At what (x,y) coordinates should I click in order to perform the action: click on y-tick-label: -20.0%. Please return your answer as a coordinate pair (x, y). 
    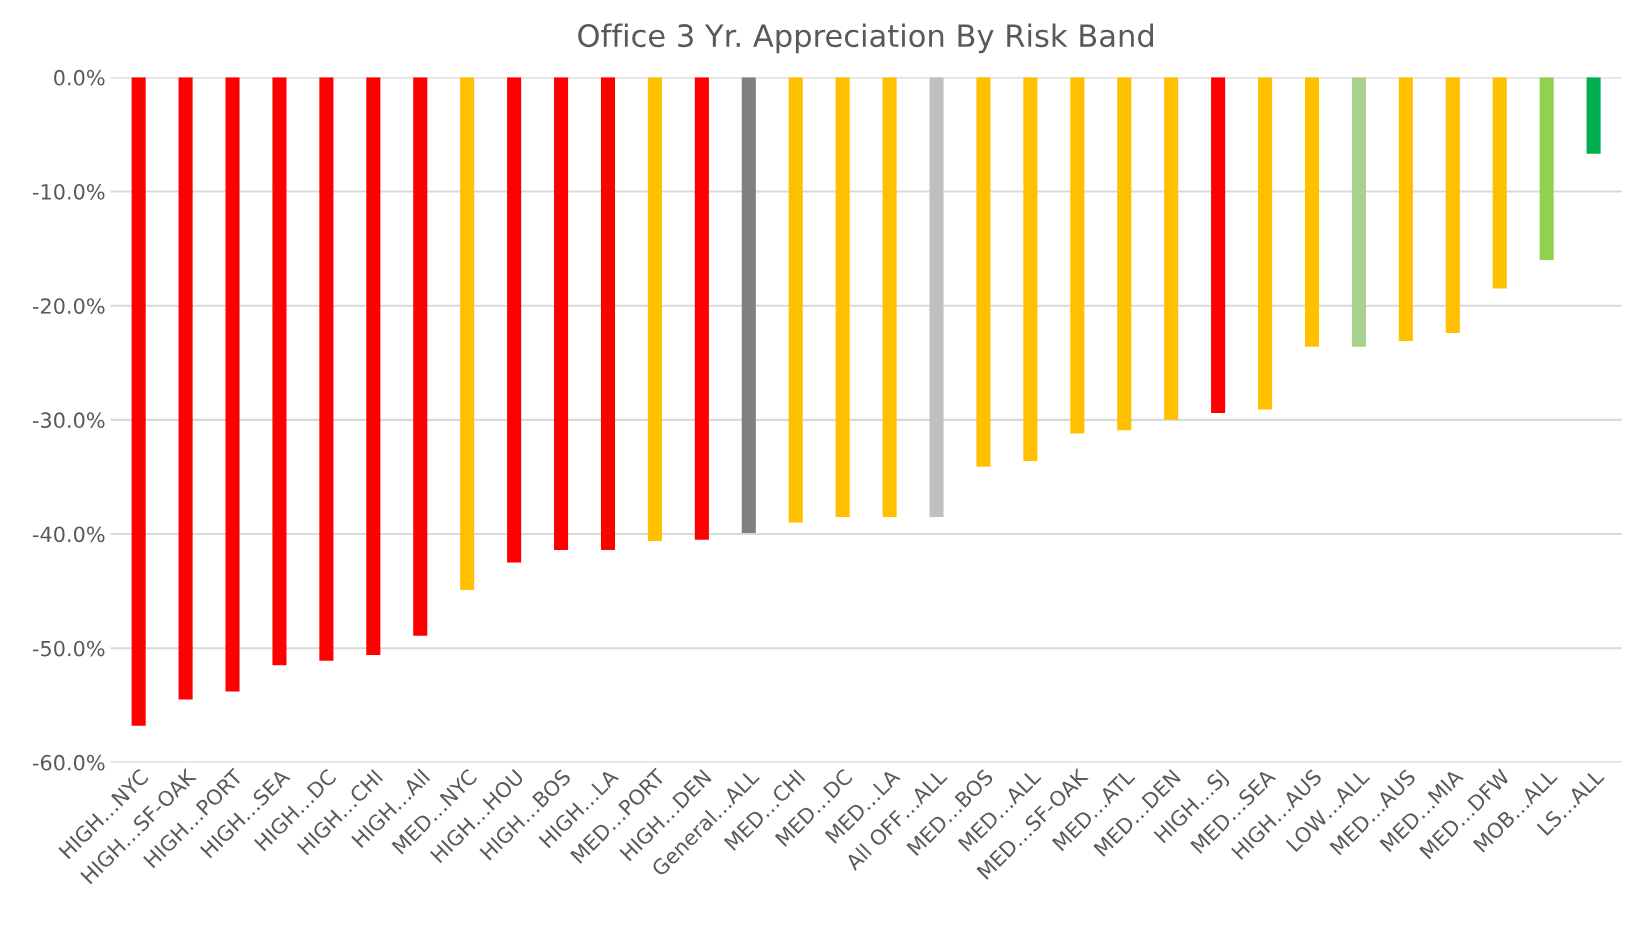
    Looking at the image, I should click on (68, 306).